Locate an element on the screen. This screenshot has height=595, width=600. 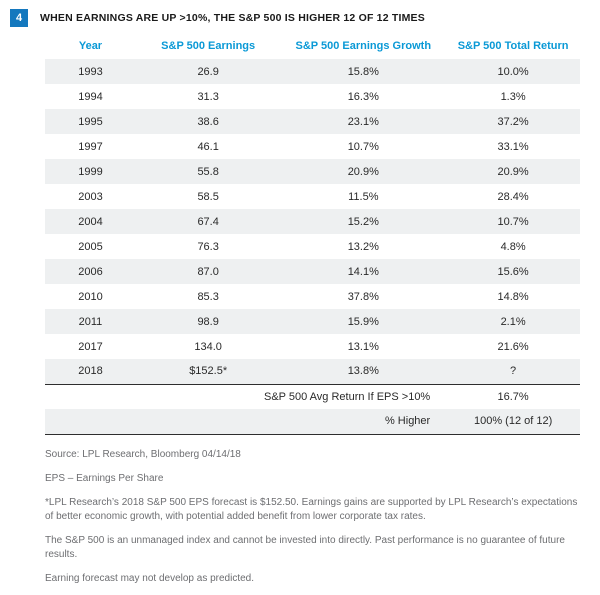
table-cell: 85.3 is located at coordinates (208, 296).